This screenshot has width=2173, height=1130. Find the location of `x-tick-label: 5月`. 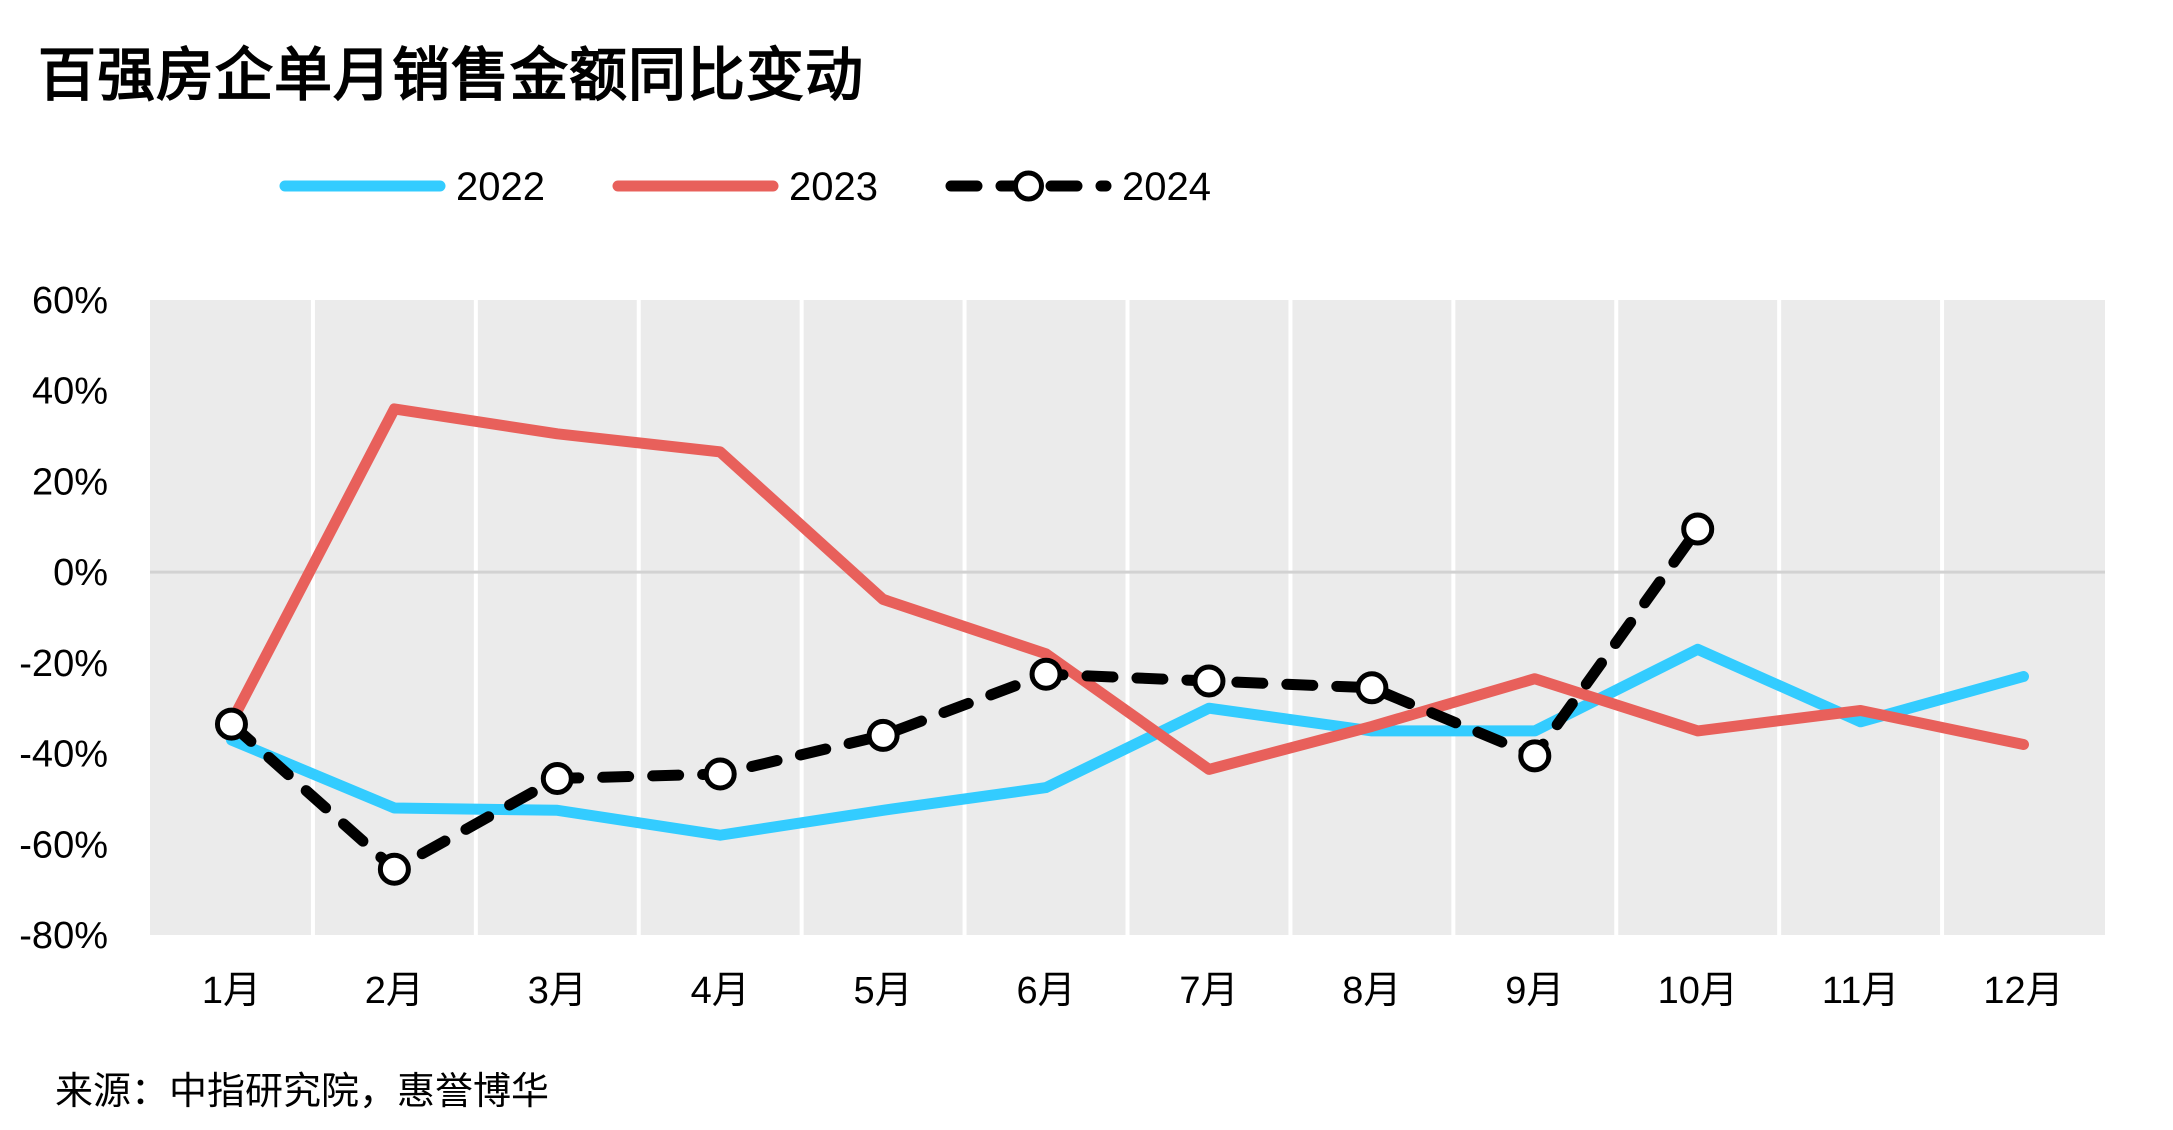

x-tick-label: 5月 is located at coordinates (883, 991).